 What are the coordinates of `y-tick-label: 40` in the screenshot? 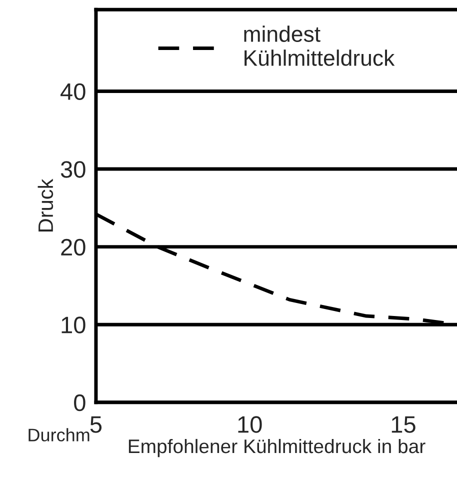 It's located at (73, 91).